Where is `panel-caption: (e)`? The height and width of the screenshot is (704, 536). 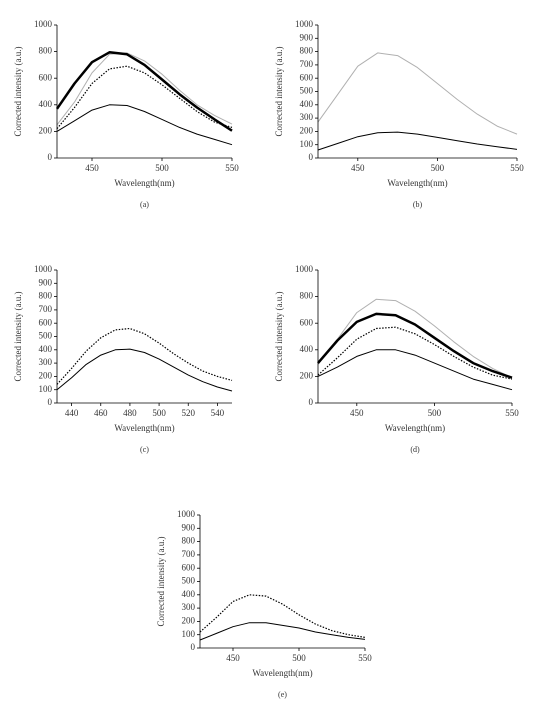 panel-caption: (e) is located at coordinates (282, 694).